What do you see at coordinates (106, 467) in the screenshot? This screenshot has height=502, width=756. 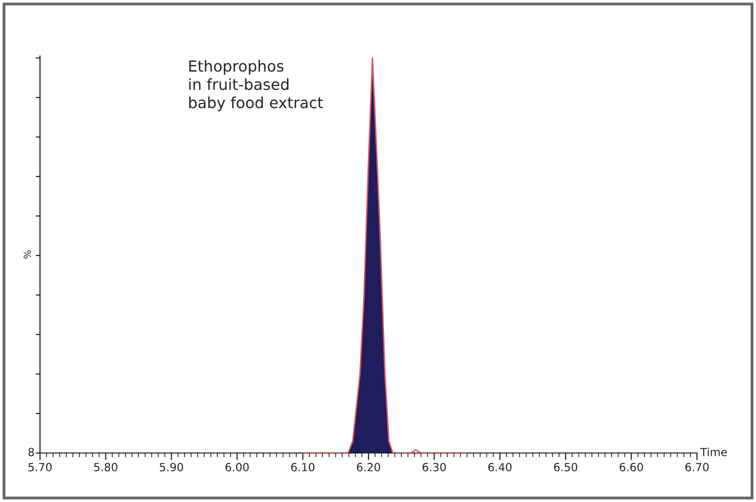 I see `x-tick-label: 5.80` at bounding box center [106, 467].